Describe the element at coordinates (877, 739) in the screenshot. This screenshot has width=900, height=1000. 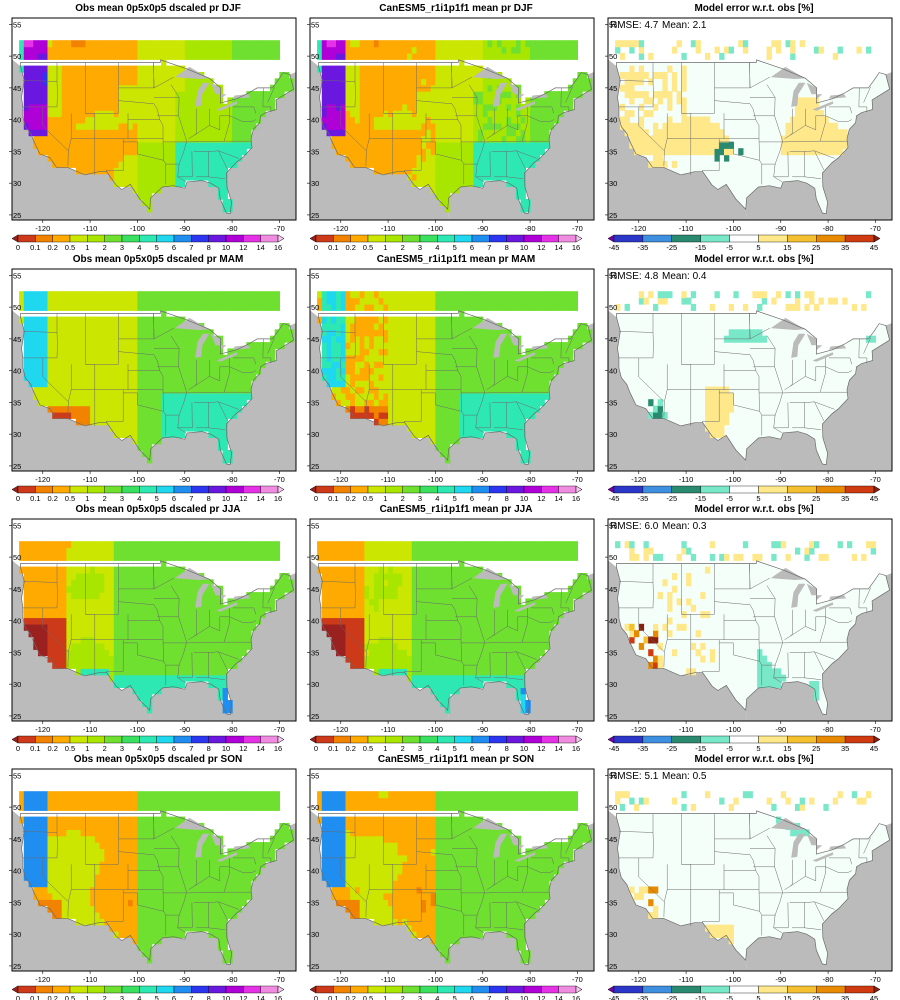
I see `colorbar-extend-high` at that location.